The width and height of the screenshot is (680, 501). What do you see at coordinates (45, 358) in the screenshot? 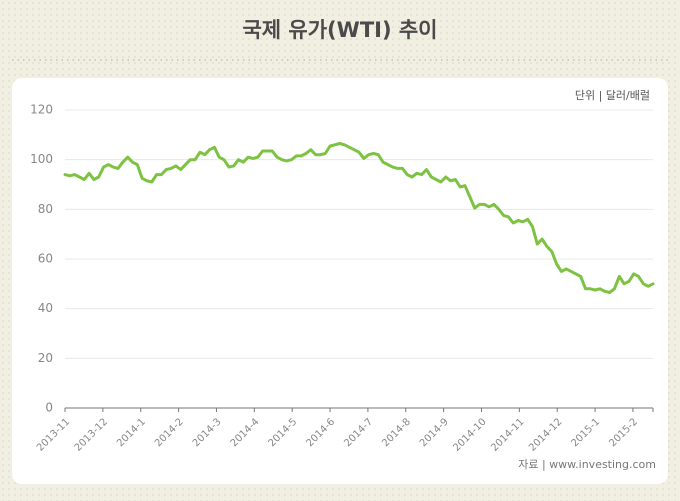
I see `y-tick-label: 20` at bounding box center [45, 358].